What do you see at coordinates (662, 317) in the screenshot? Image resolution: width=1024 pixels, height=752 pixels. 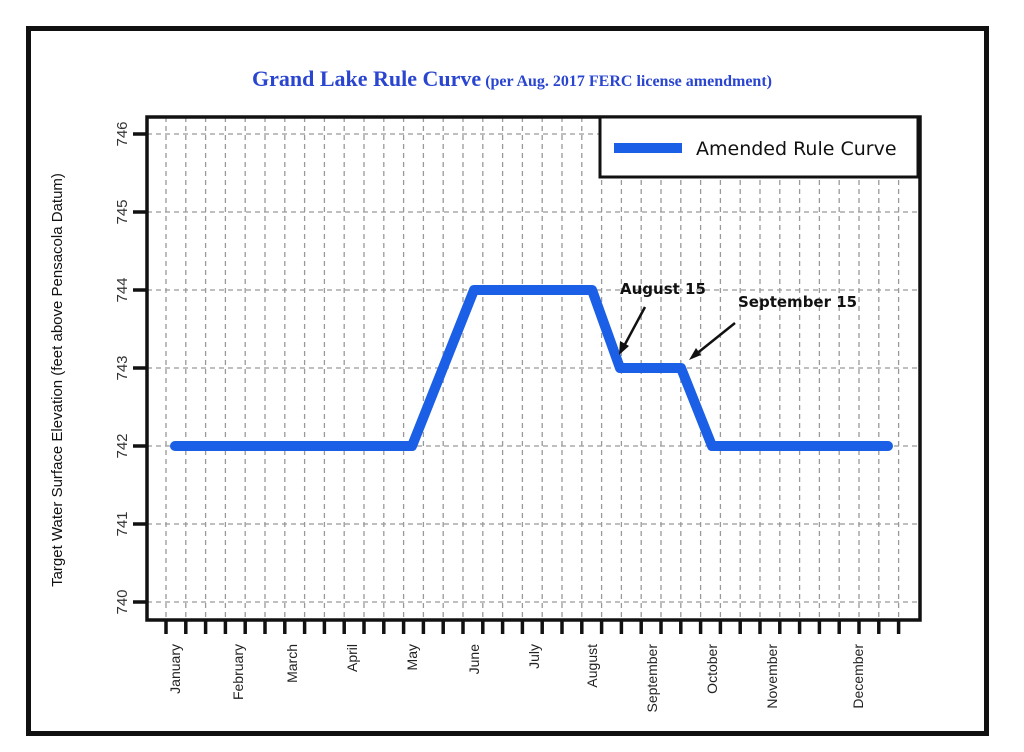 I see `annotation-august-15: August 15` at bounding box center [662, 317].